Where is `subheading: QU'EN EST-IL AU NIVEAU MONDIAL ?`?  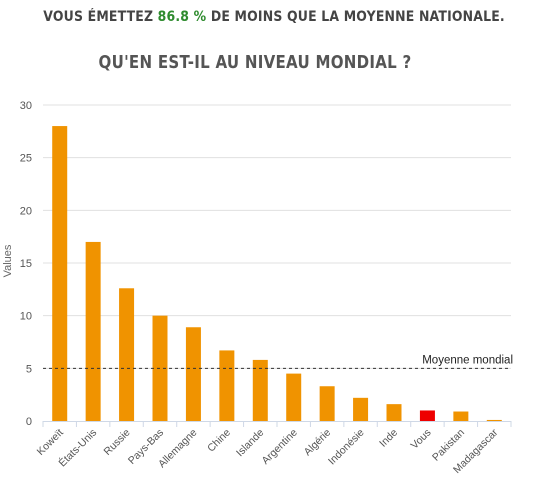
subheading: QU'EN EST-IL AU NIVEAU MONDIAL ? is located at coordinates (255, 63).